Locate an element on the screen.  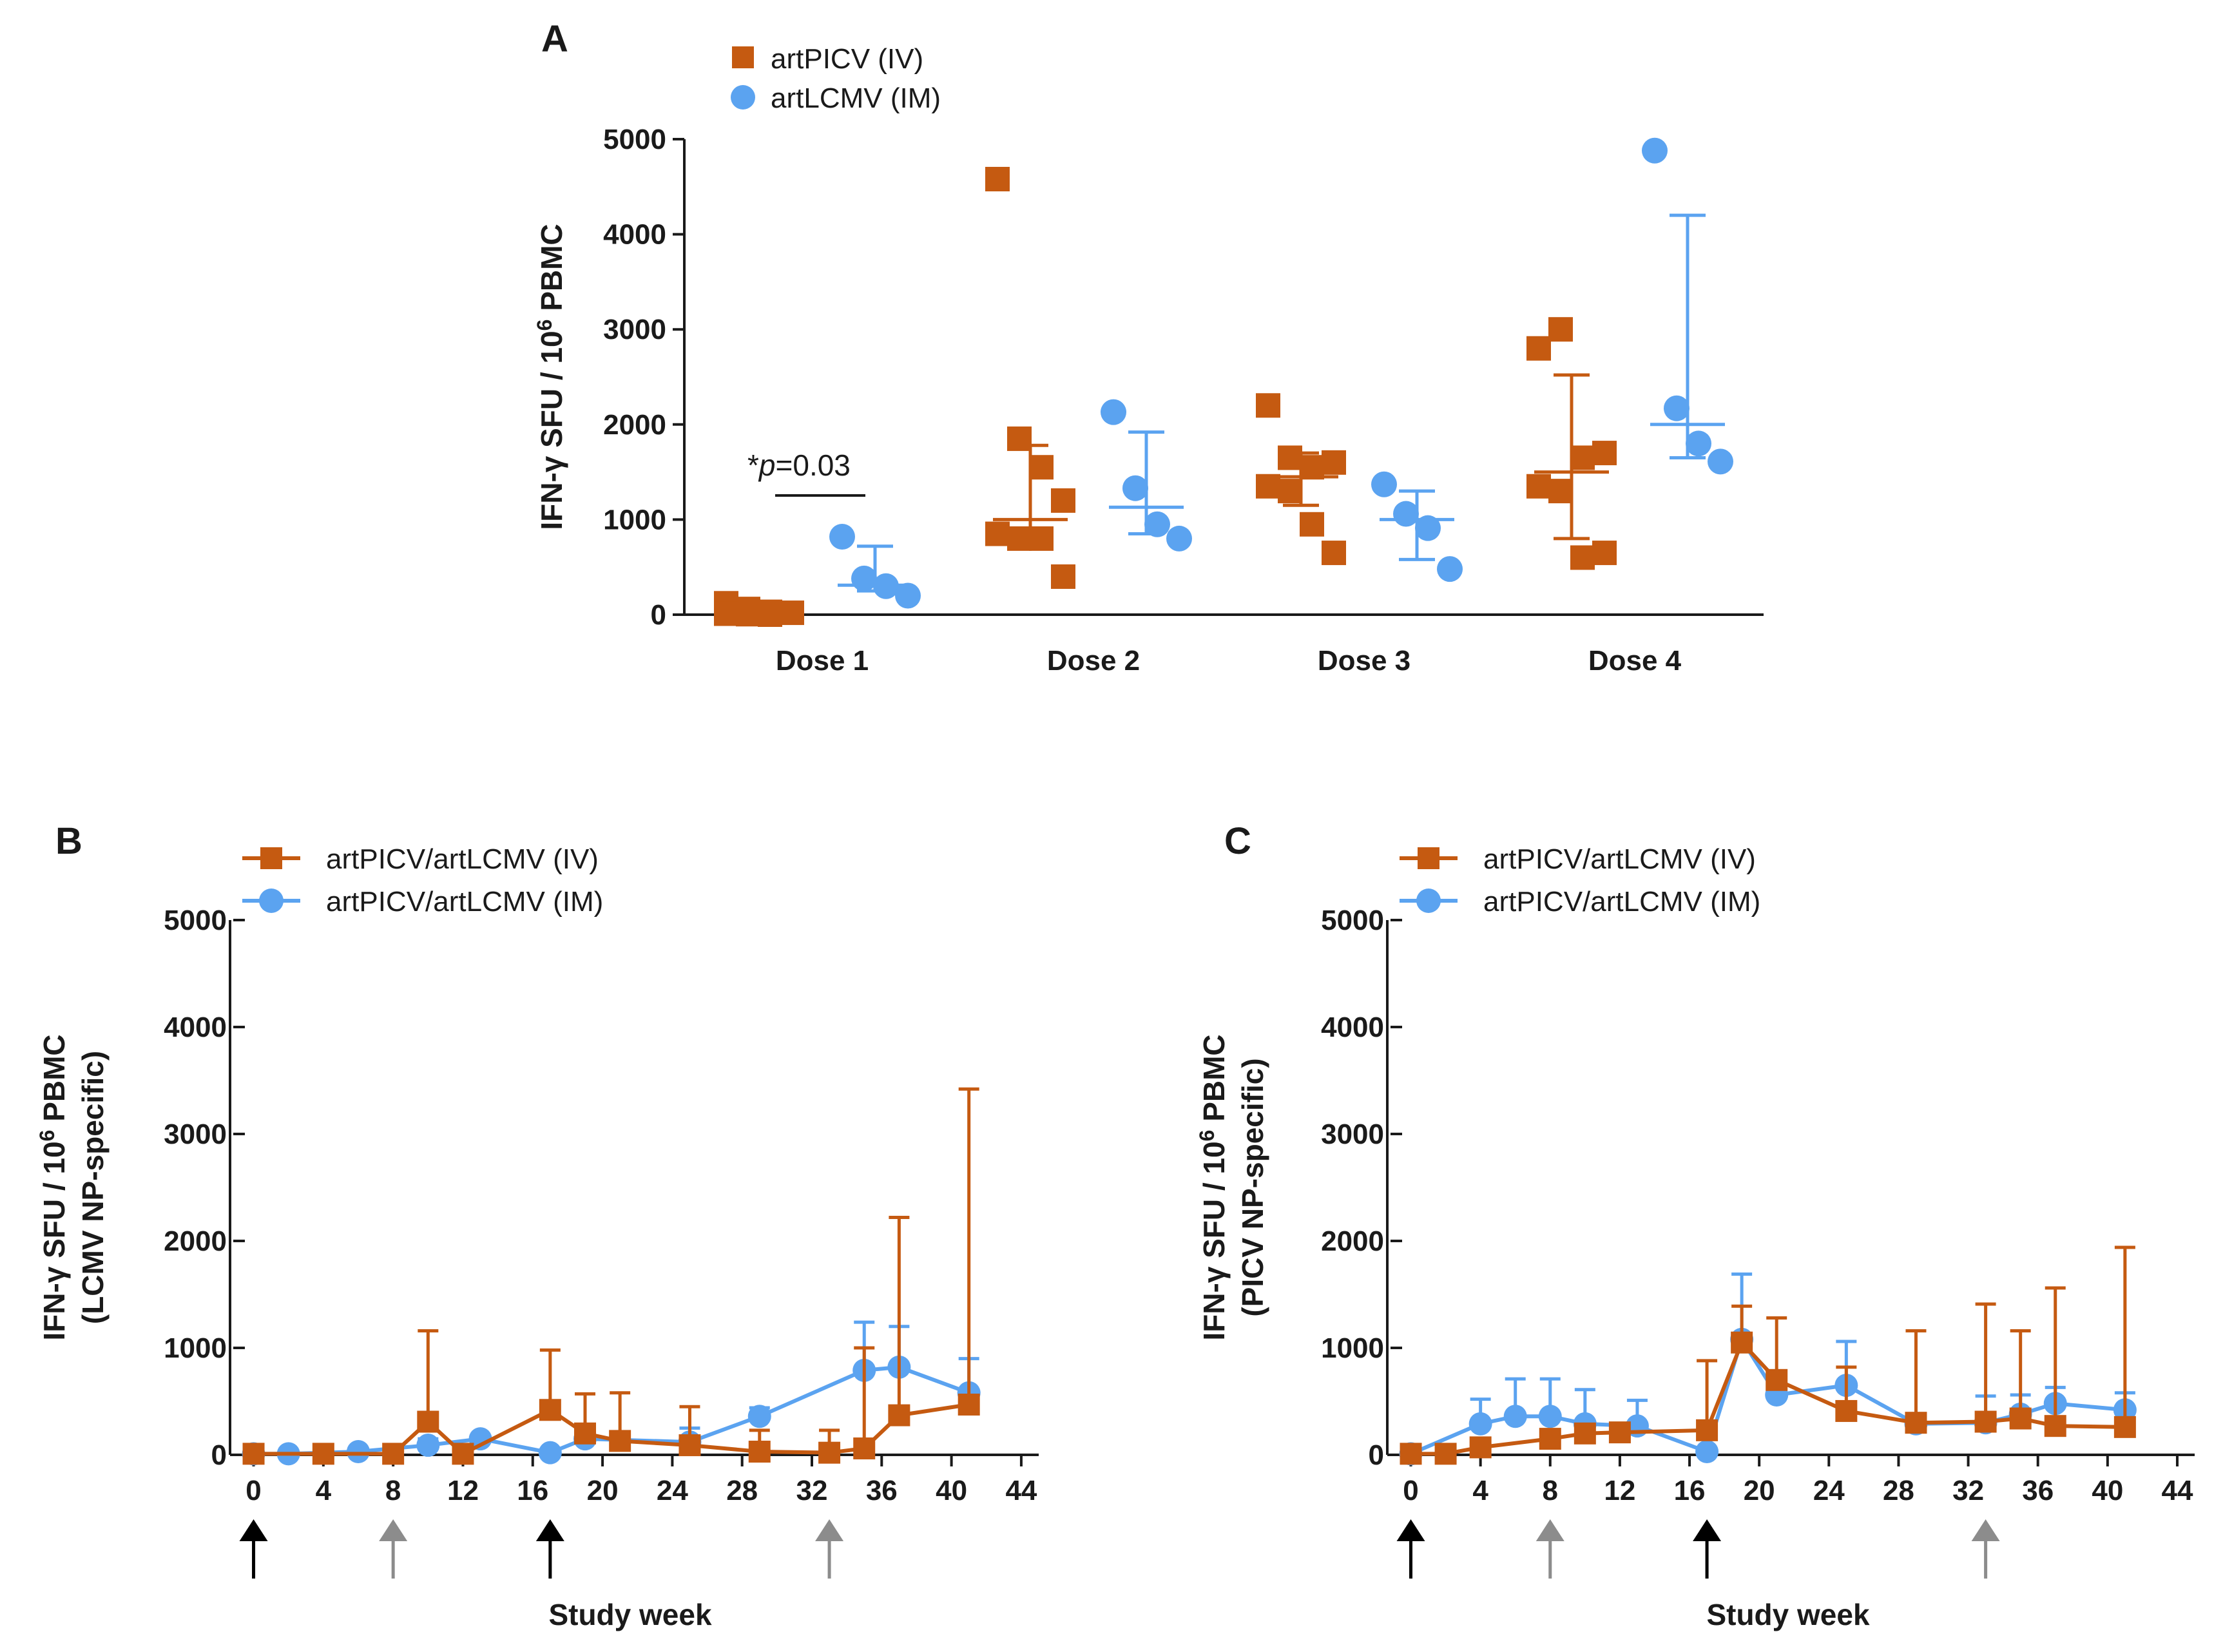
c-ytick-label-1000: 1000 is located at coordinates (1353, 1348).